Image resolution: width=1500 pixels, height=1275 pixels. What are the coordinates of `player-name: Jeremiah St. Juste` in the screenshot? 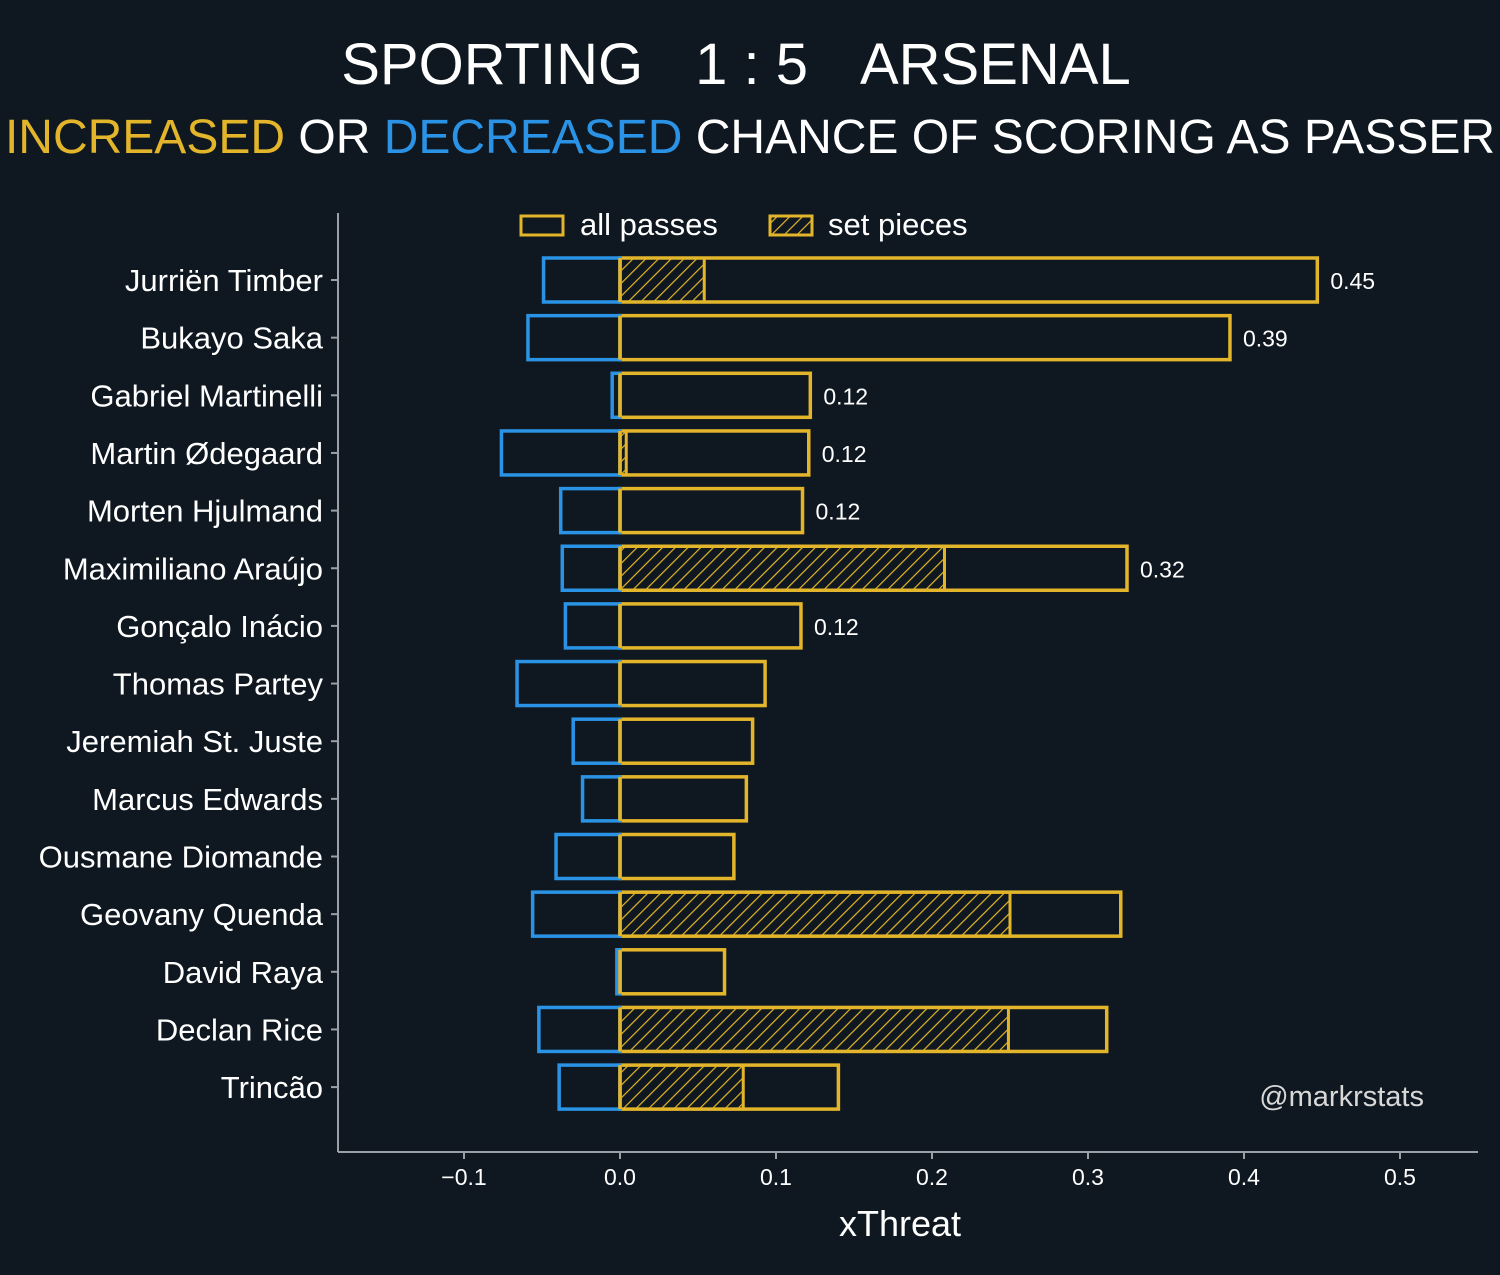 It's located at (194, 741).